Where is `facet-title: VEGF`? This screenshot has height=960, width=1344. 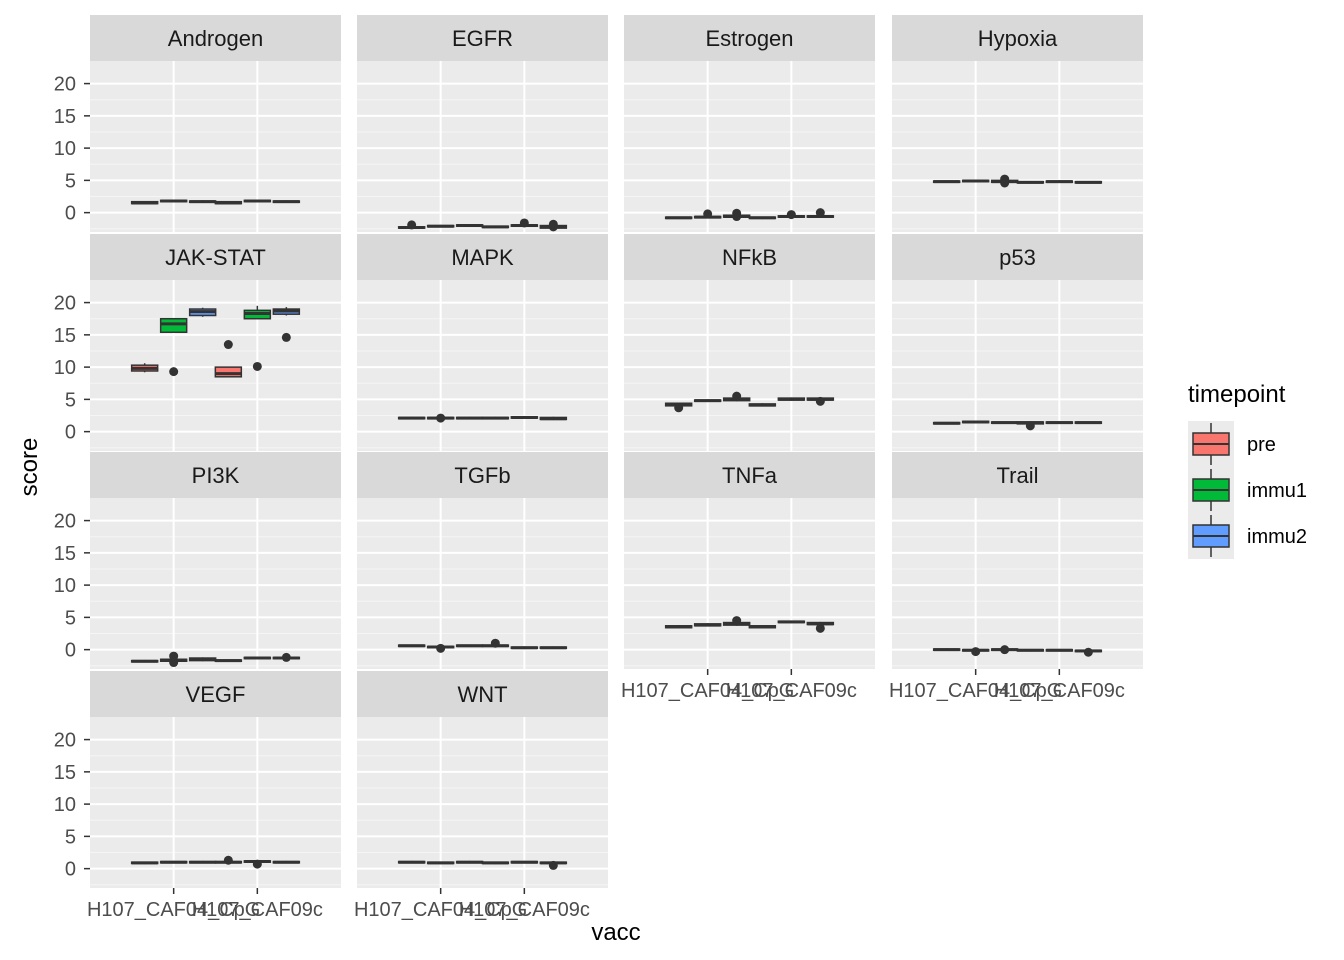 facet-title: VEGF is located at coordinates (216, 694).